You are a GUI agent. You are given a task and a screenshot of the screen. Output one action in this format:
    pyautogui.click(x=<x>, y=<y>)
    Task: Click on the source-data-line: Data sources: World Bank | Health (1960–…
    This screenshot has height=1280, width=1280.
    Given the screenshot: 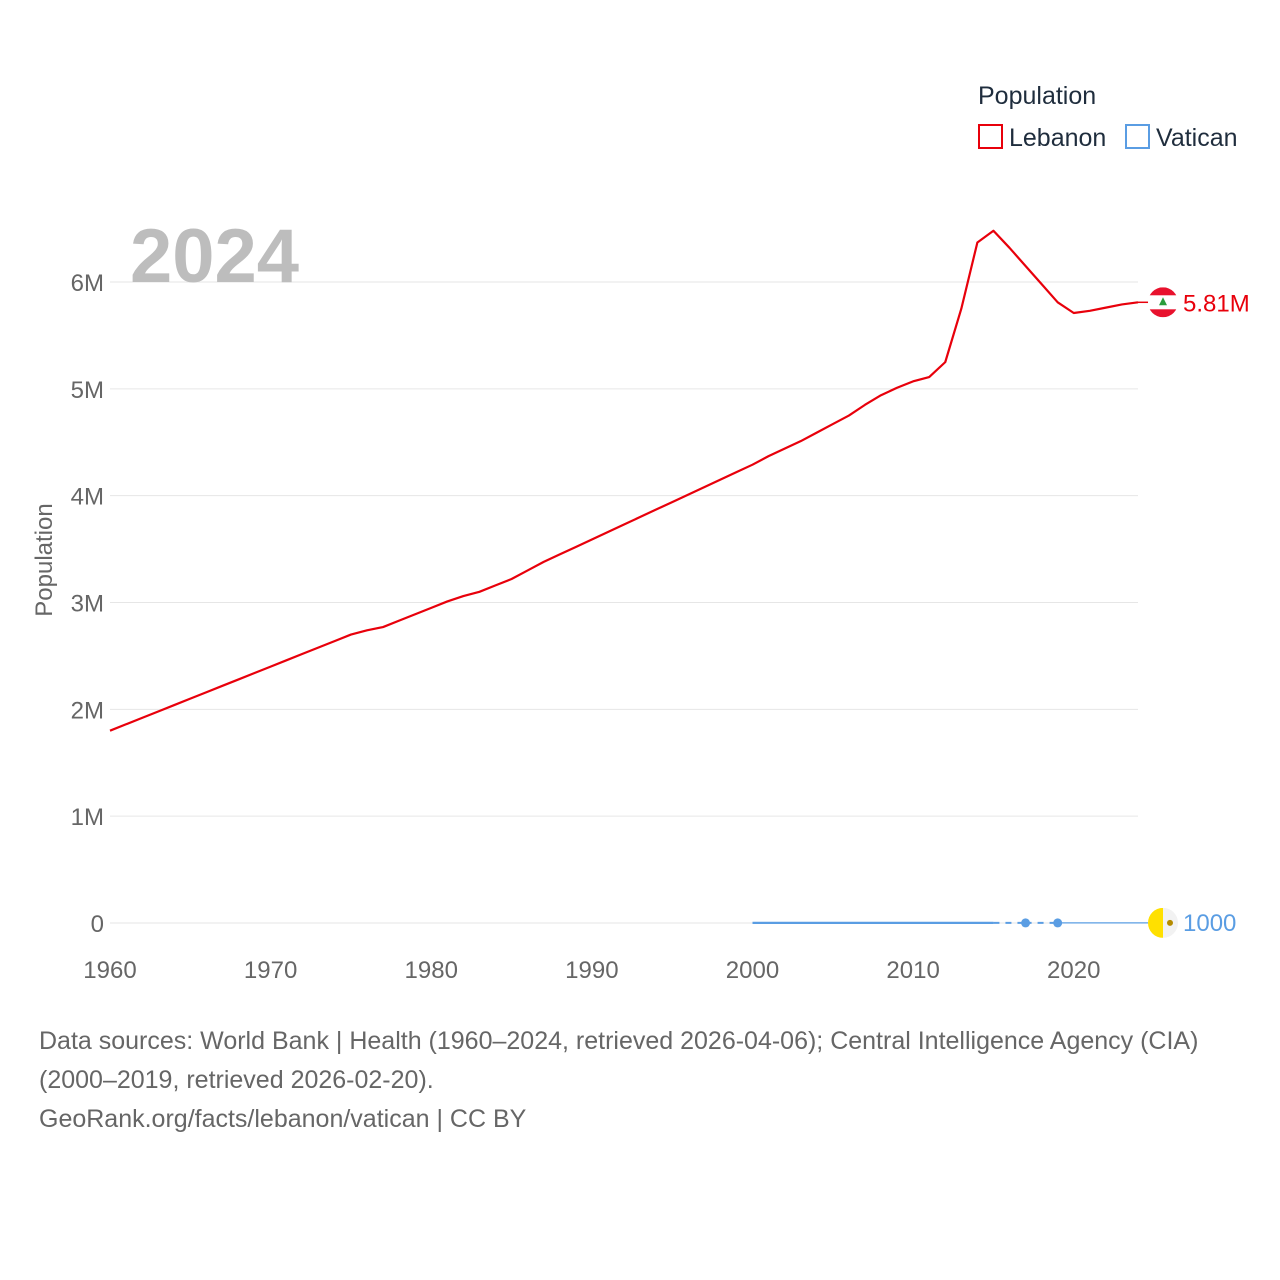 What is the action you would take?
    pyautogui.click(x=619, y=1060)
    